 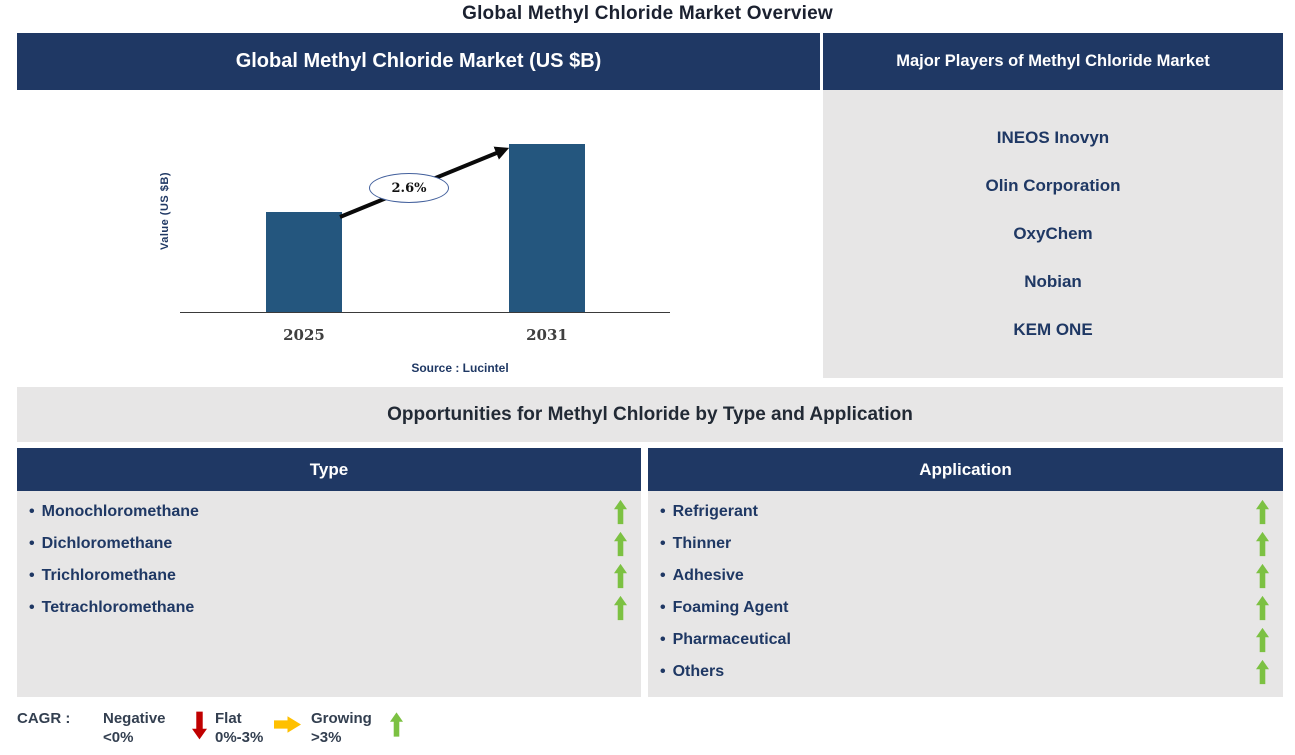 I want to click on item-label: Tetrachloromethane, so click(x=118, y=607).